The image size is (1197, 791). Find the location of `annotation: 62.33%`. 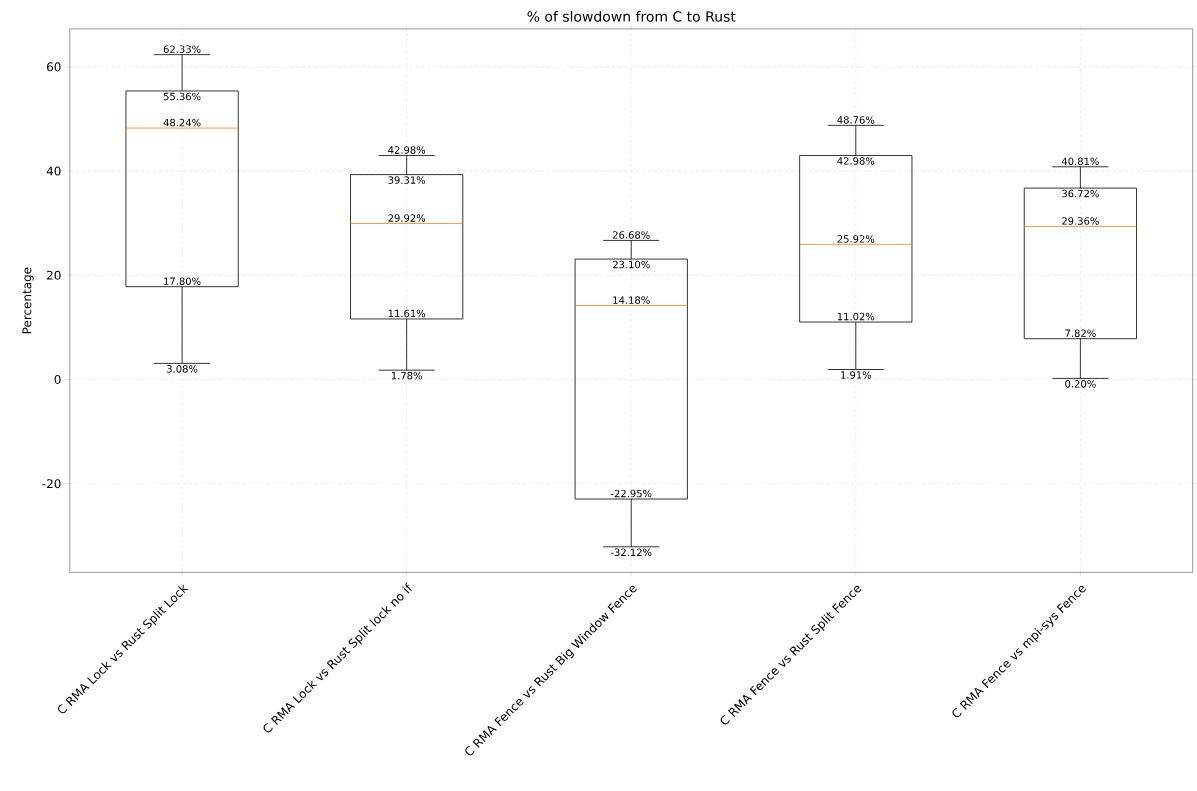

annotation: 62.33% is located at coordinates (182, 49).